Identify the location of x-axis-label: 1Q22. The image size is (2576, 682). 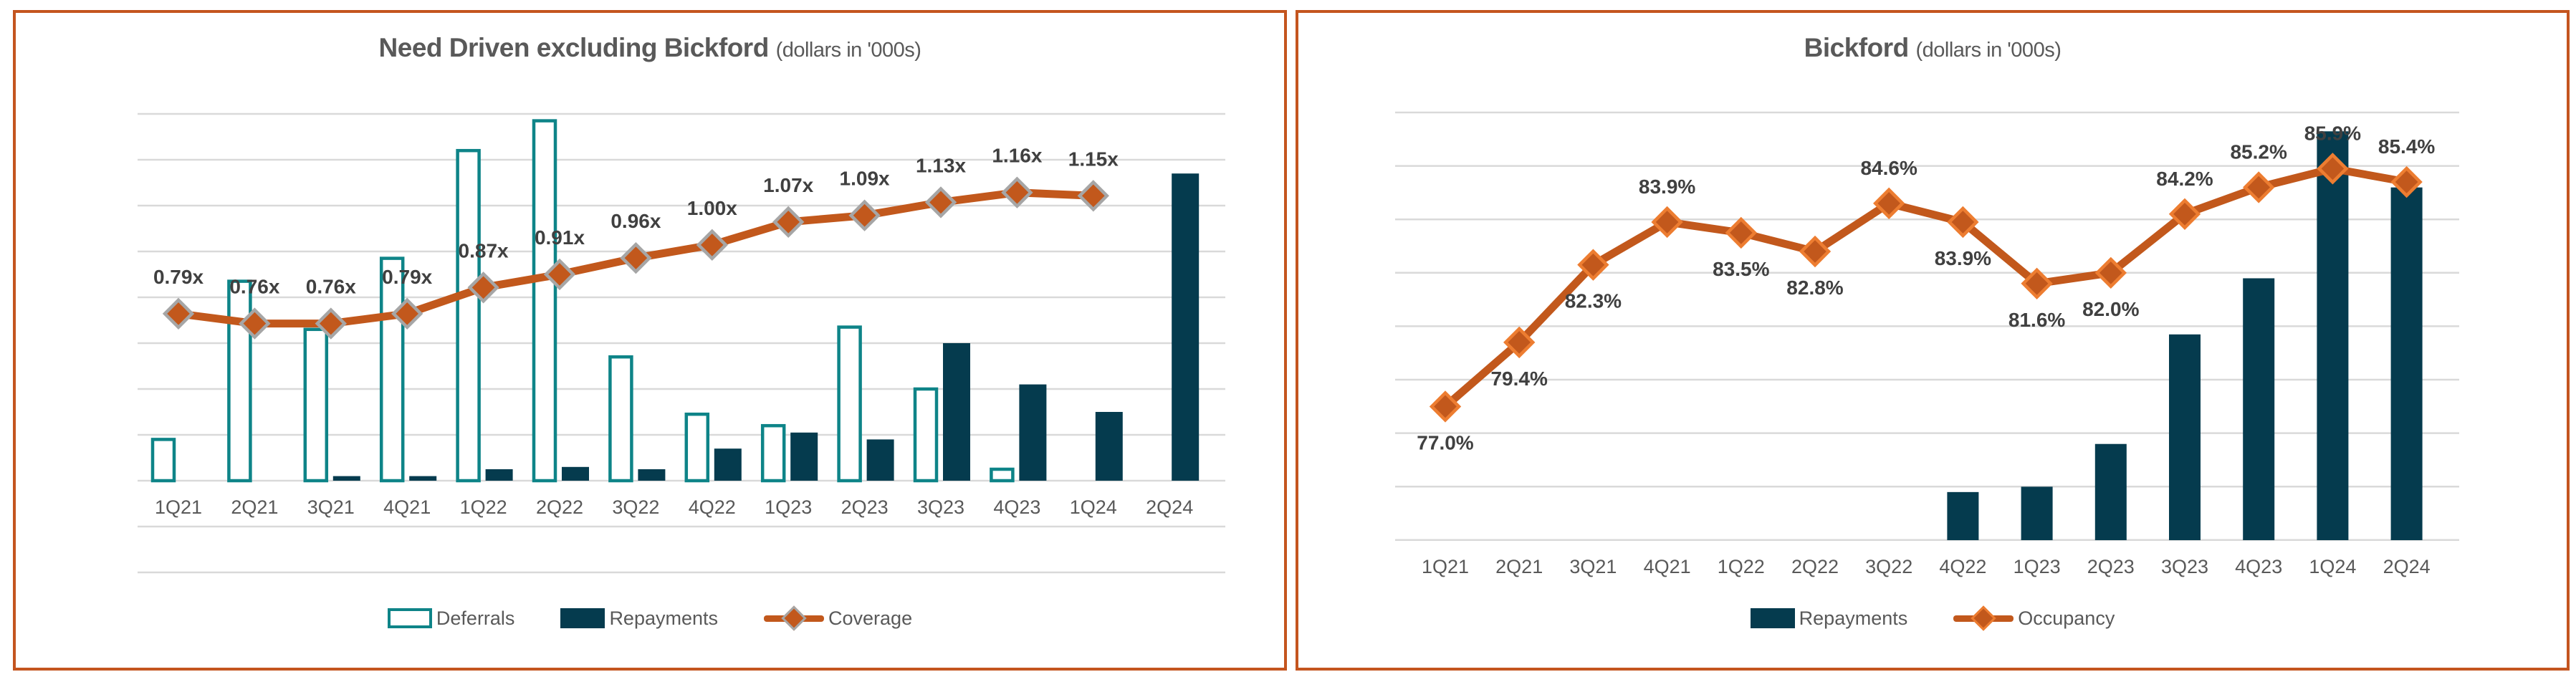
(1742, 567).